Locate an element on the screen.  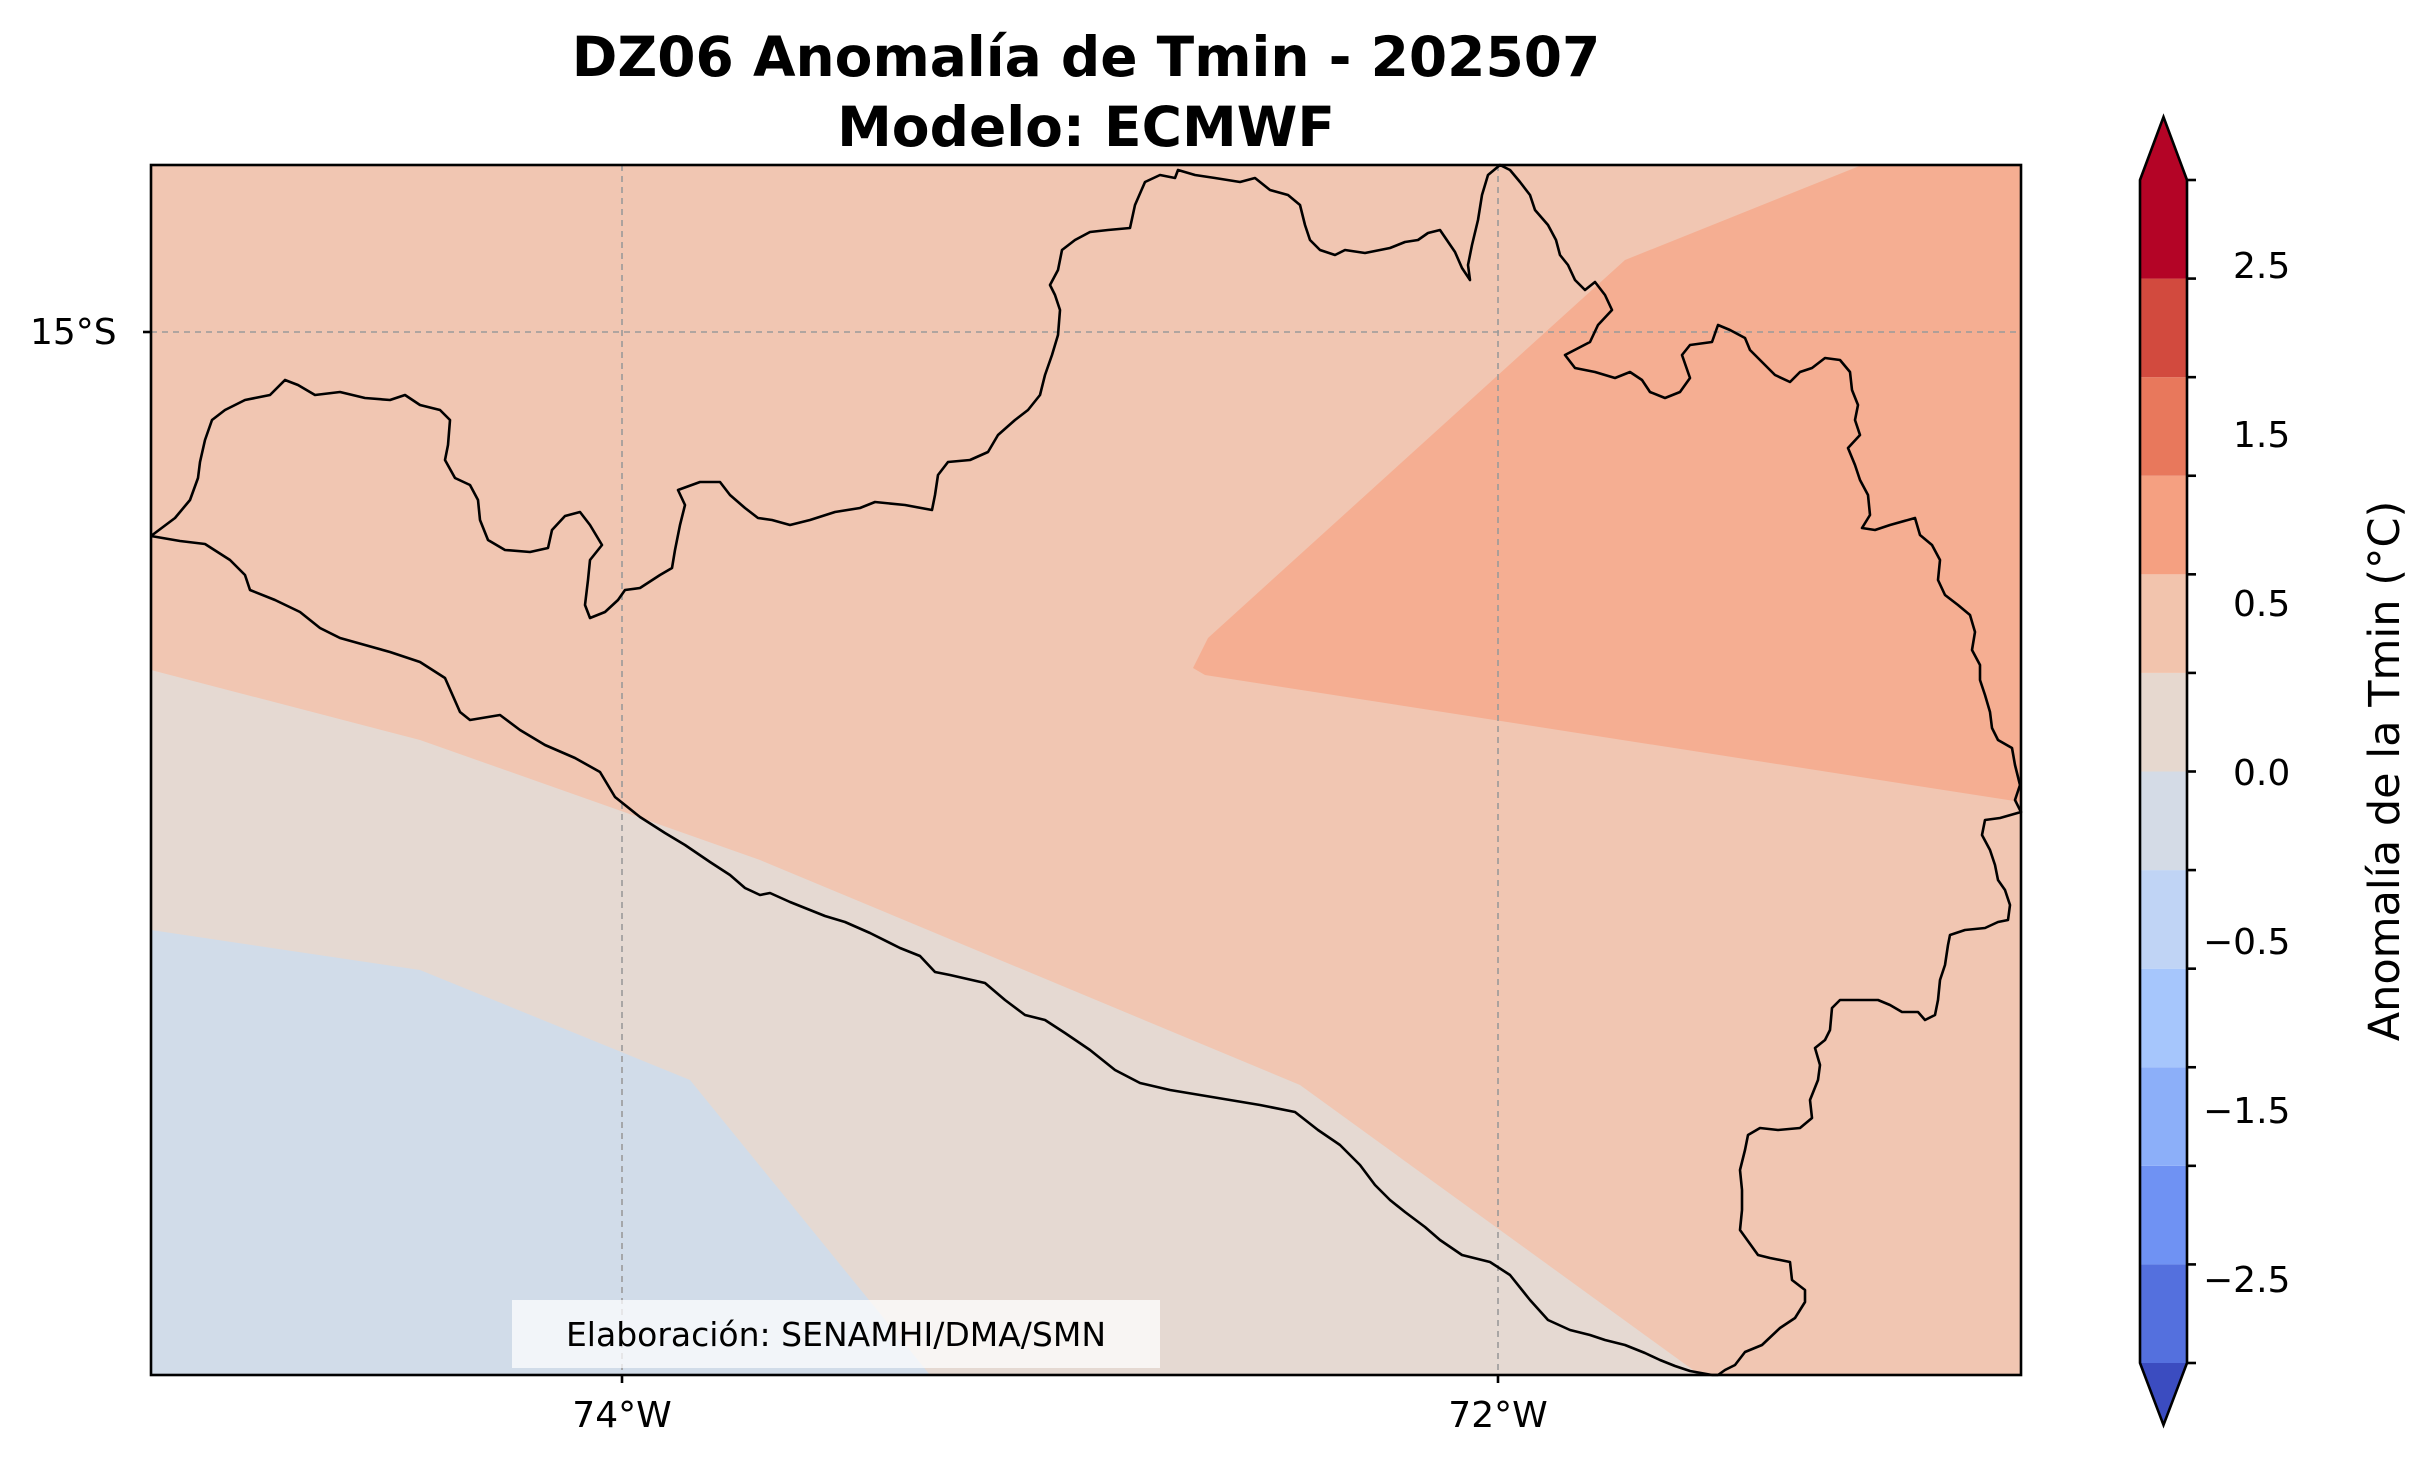
colorbar-tick-label: −2.5 is located at coordinates (2247, 1280).